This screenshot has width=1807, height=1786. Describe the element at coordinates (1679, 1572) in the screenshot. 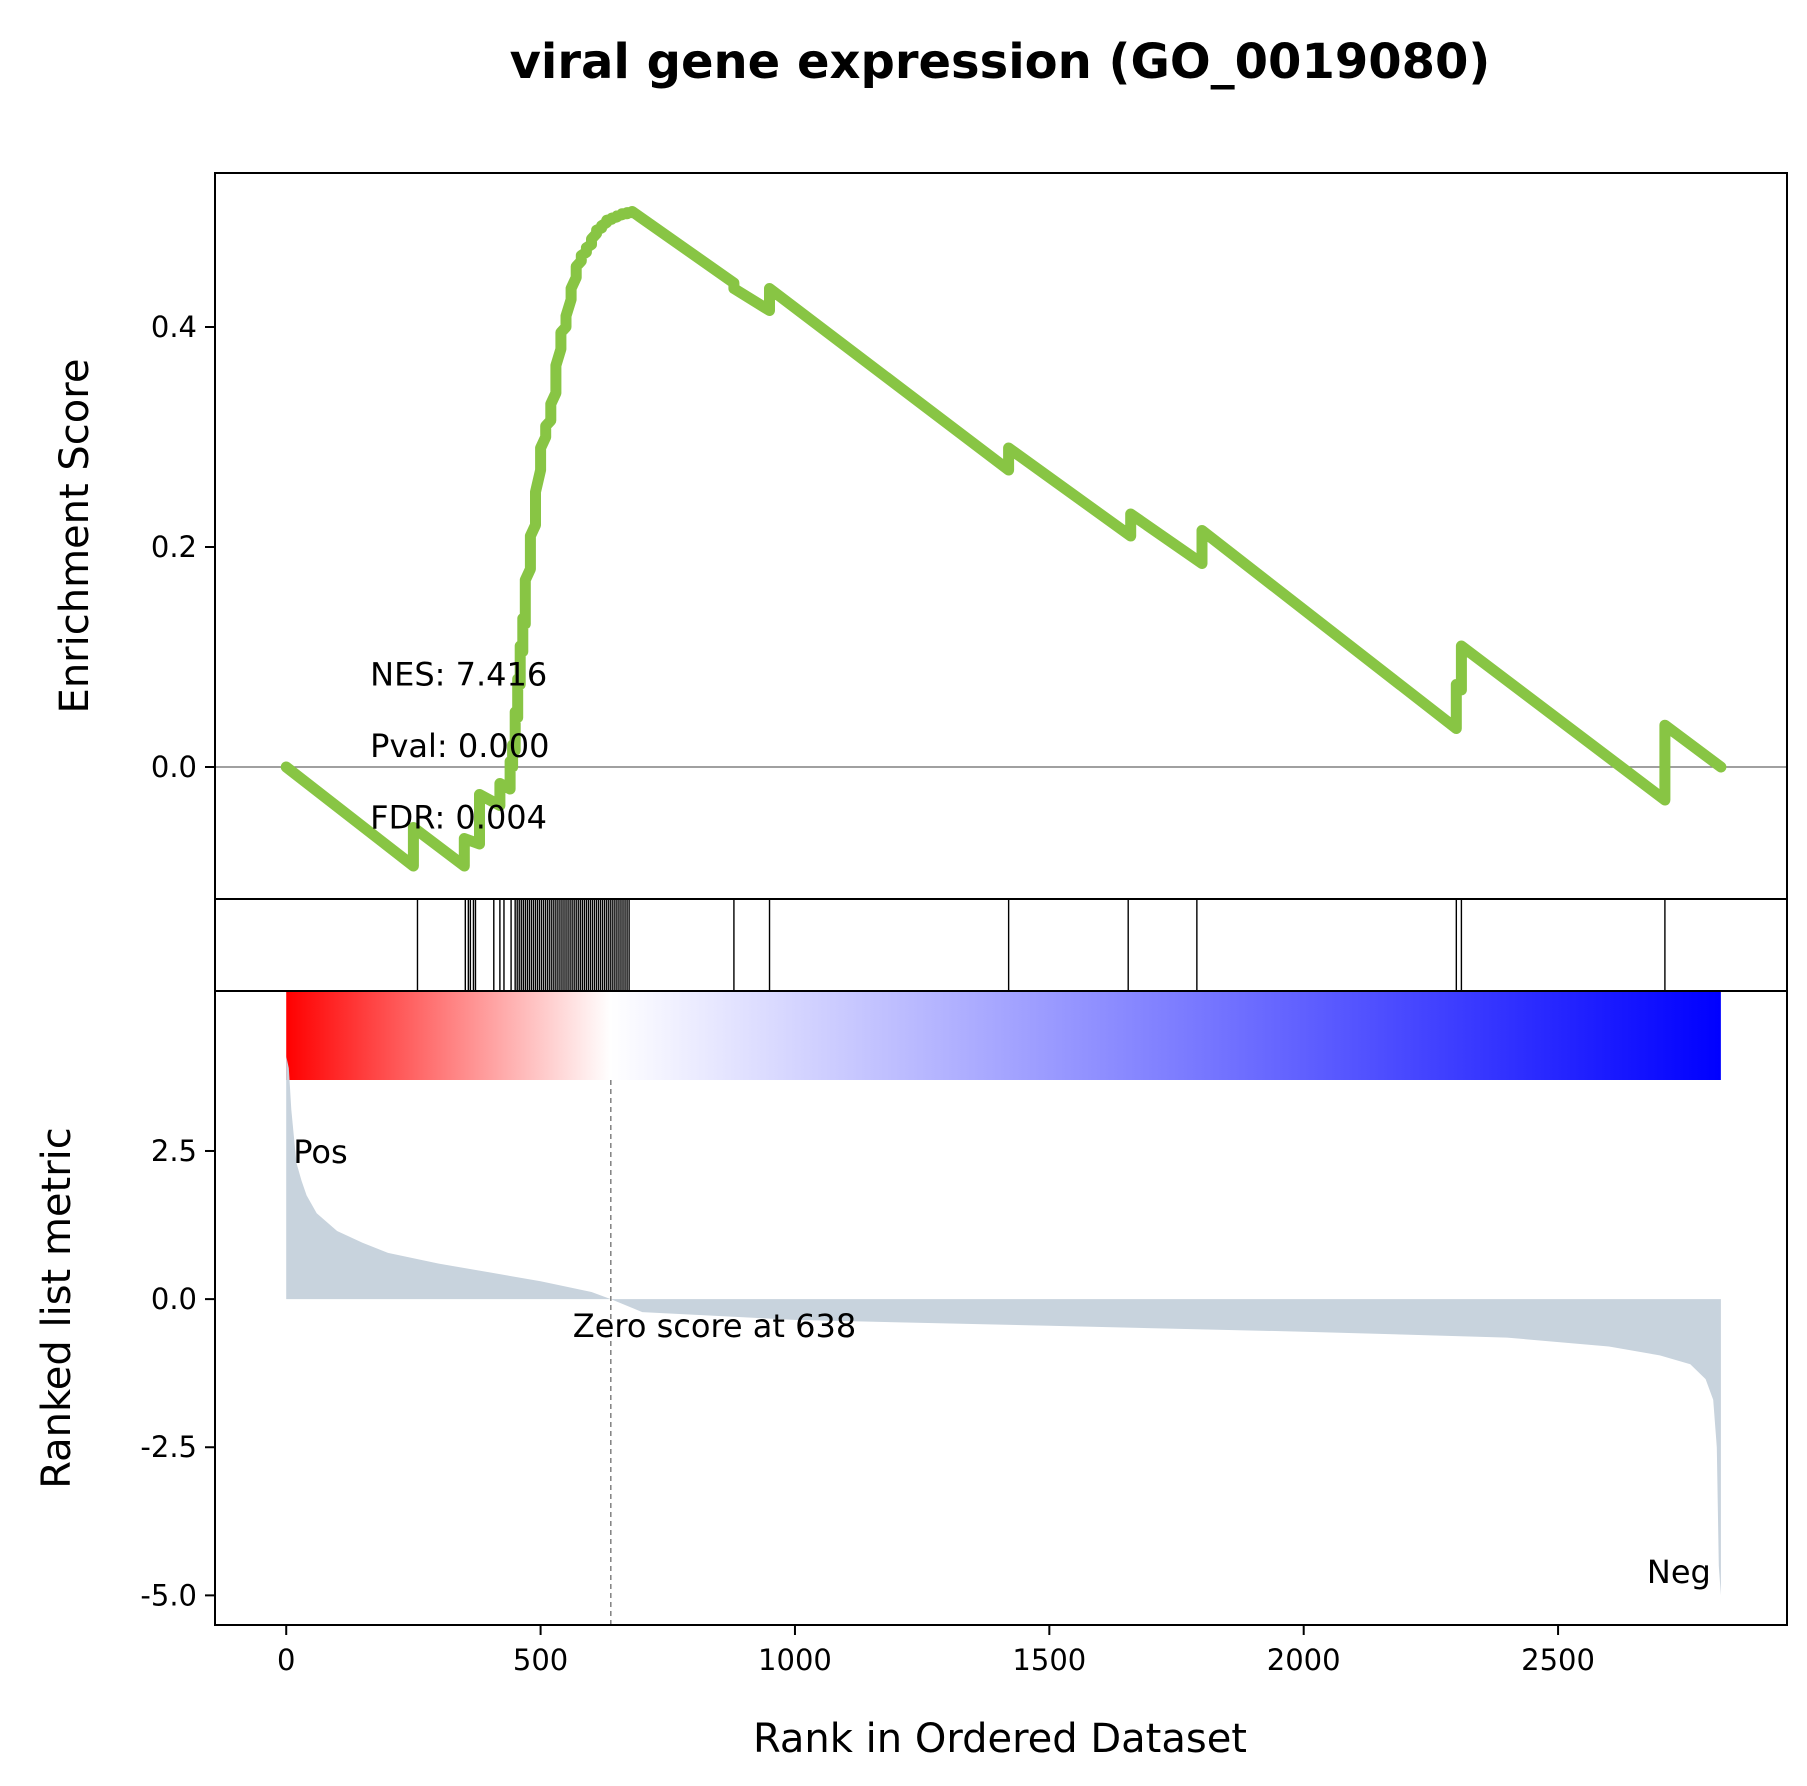

I see `neg-label: Neg` at that location.